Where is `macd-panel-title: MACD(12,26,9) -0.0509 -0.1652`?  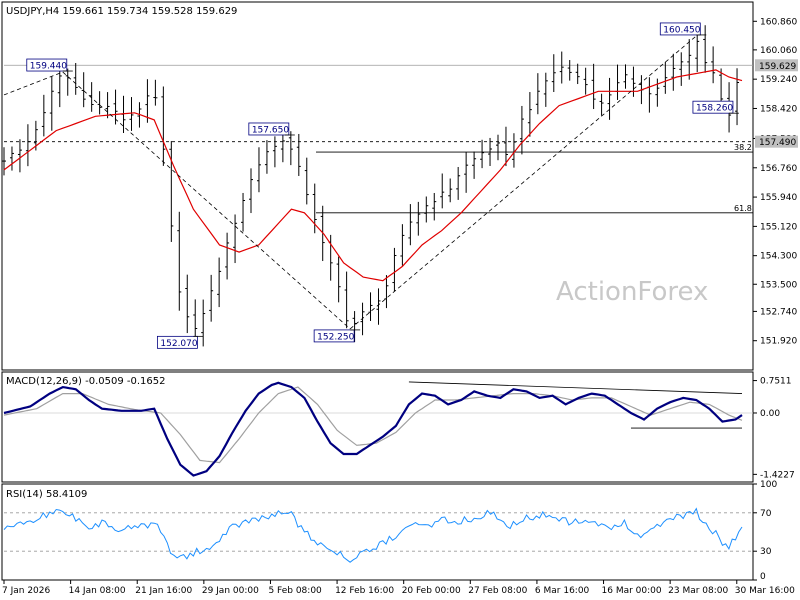 macd-panel-title: MACD(12,26,9) -0.0509 -0.1652 is located at coordinates (86, 381).